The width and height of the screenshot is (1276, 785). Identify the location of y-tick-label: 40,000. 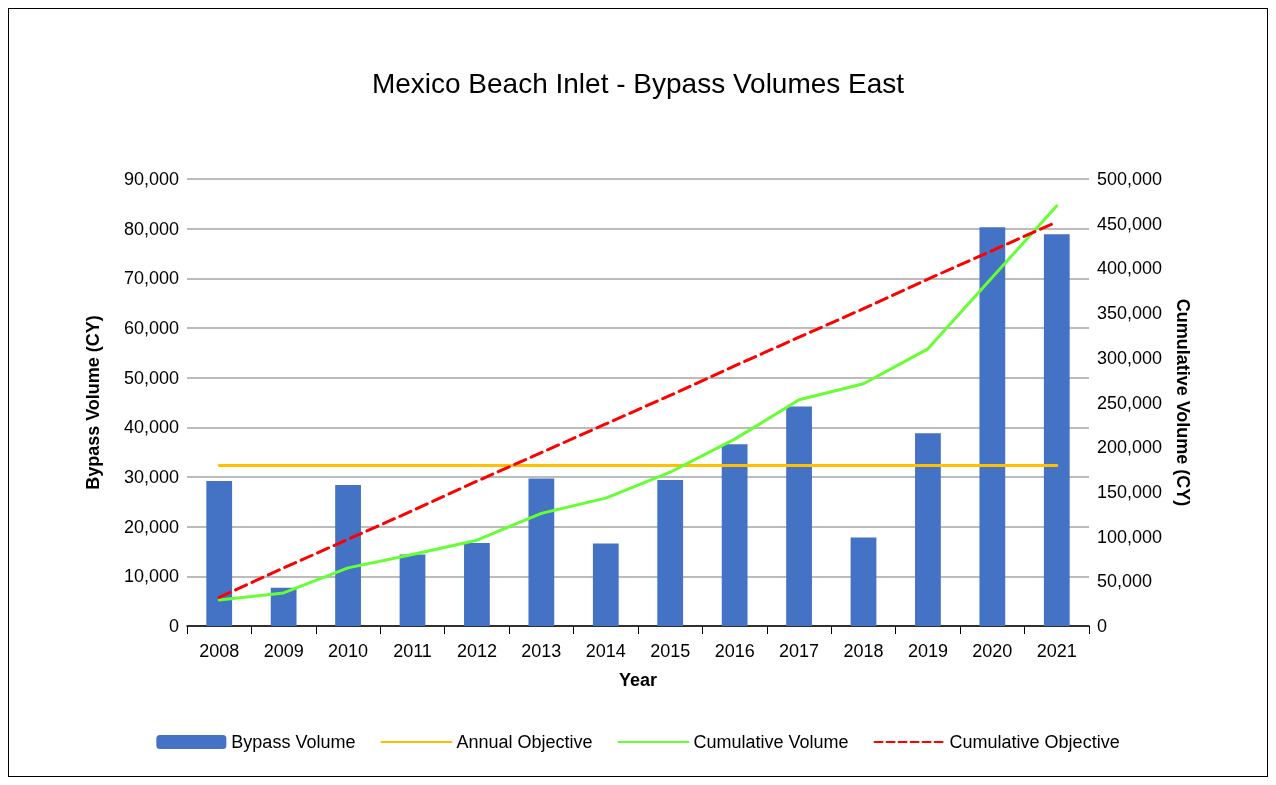
(151, 427).